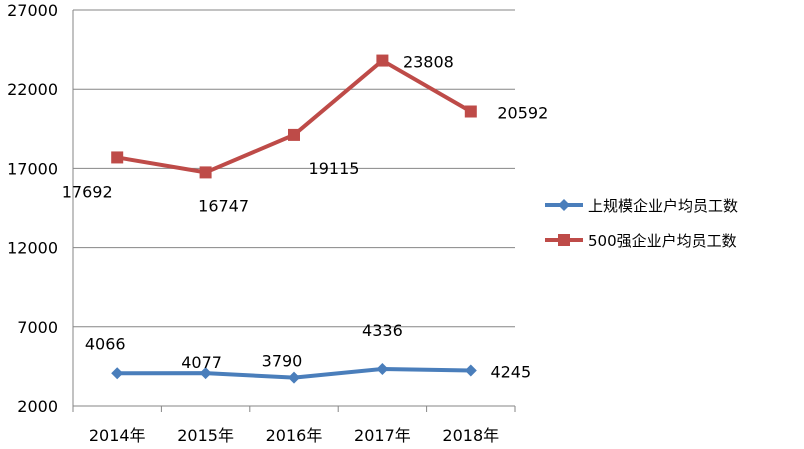 This screenshot has width=804, height=449. Describe the element at coordinates (282, 361) in the screenshot. I see `data-label: 3790` at that location.